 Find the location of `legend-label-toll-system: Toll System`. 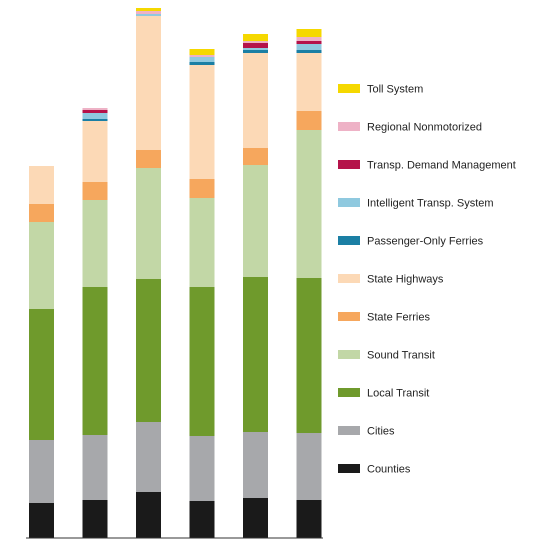

legend-label-toll-system: Toll System is located at coordinates (395, 90).